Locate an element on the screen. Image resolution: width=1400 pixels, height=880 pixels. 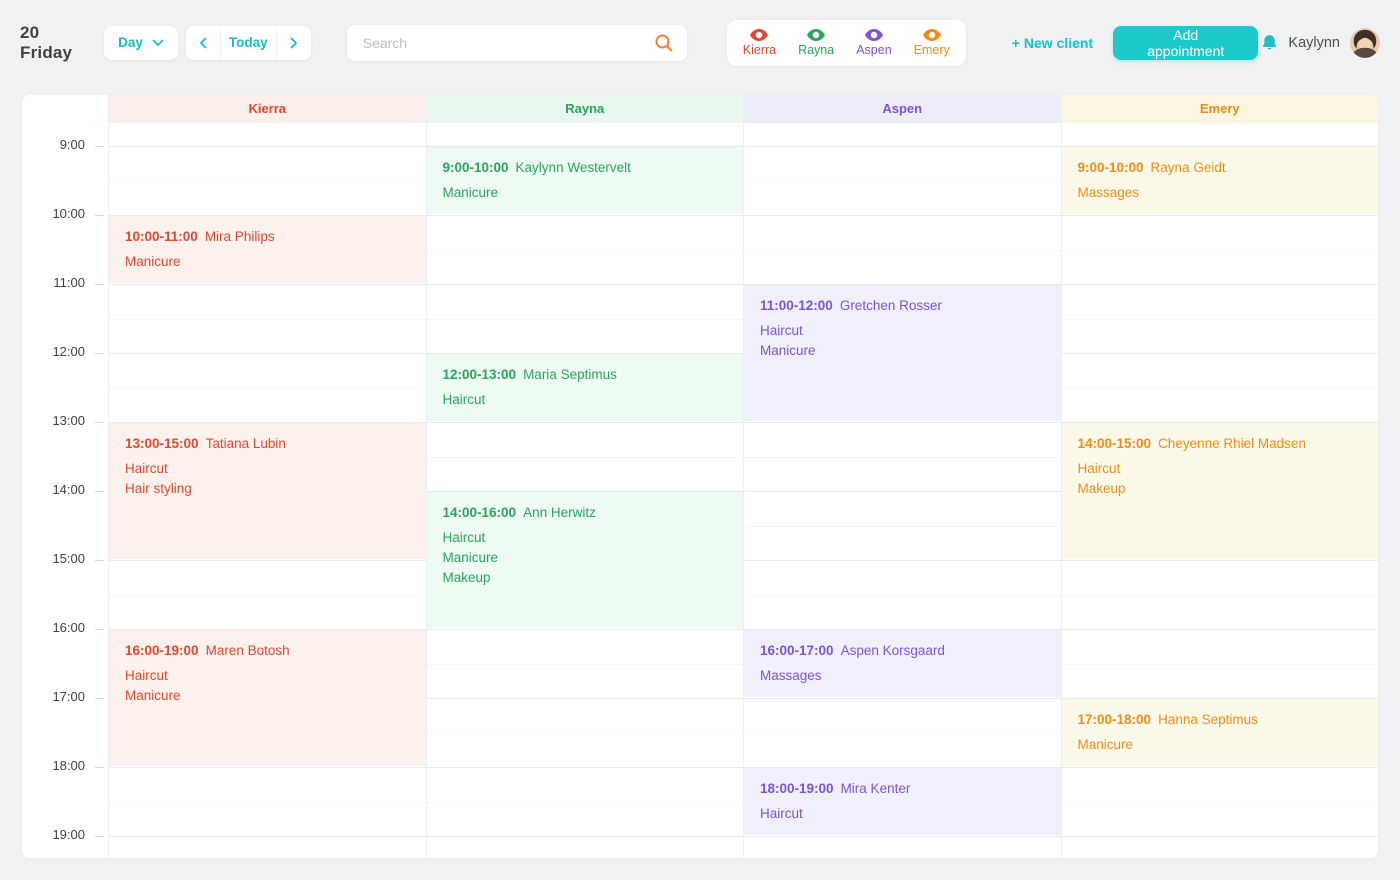
staff-filter-label: Emery is located at coordinates (931, 49).